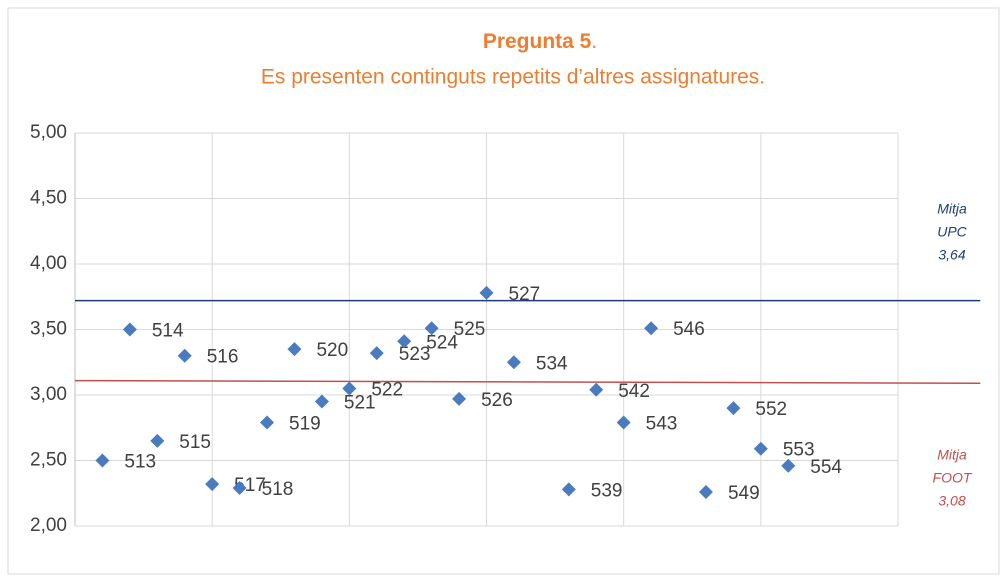 Image resolution: width=1007 pixels, height=586 pixels. Describe the element at coordinates (387, 389) in the screenshot. I see `point-label: 522` at that location.